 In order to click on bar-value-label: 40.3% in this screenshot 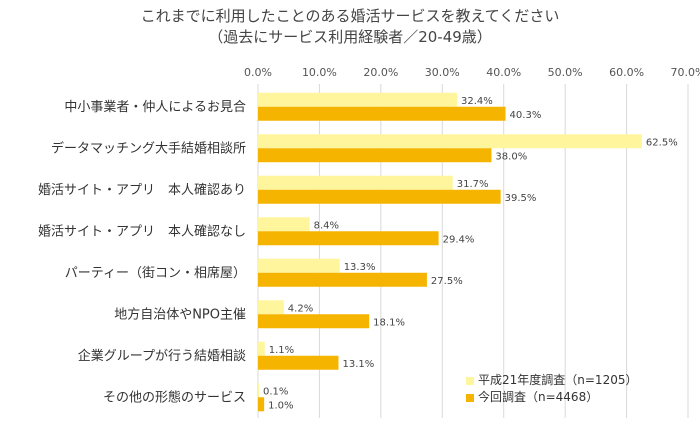, I will do `click(526, 115)`.